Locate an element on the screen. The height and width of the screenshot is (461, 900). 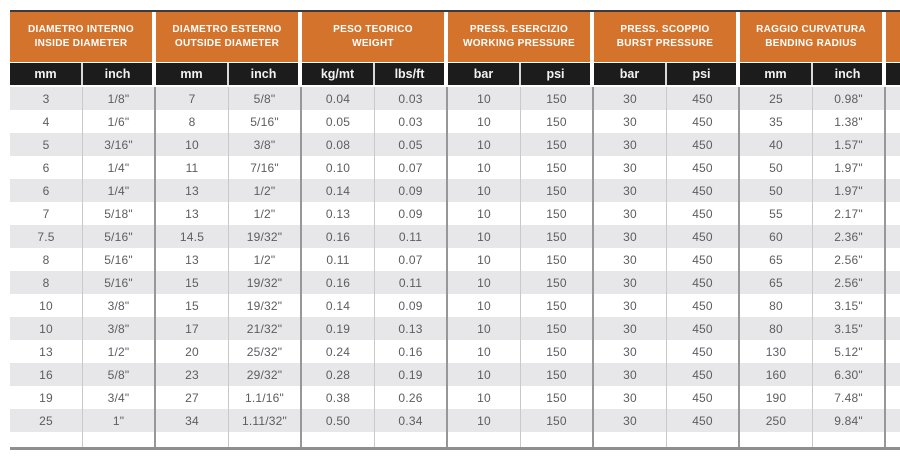
table-cell: 29/32" is located at coordinates (265, 374).